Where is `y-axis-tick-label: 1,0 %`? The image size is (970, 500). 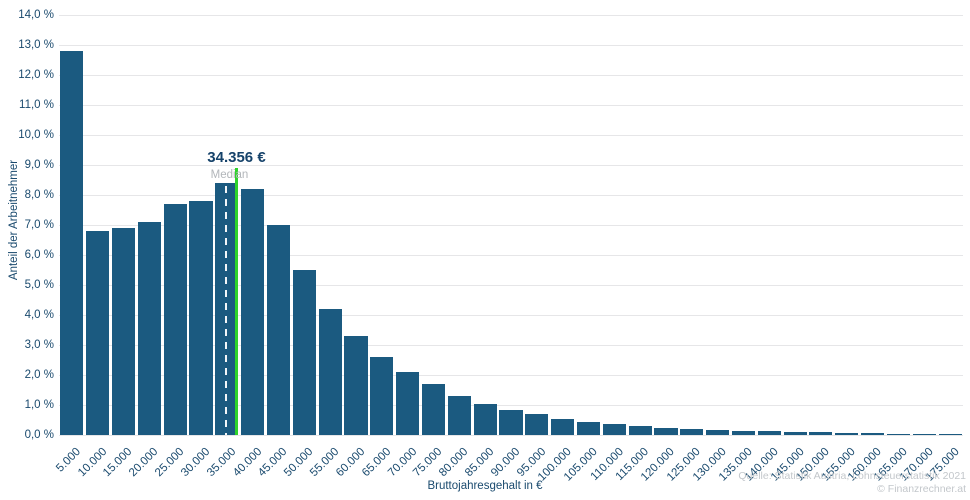 y-axis-tick-label: 1,0 % is located at coordinates (39, 405).